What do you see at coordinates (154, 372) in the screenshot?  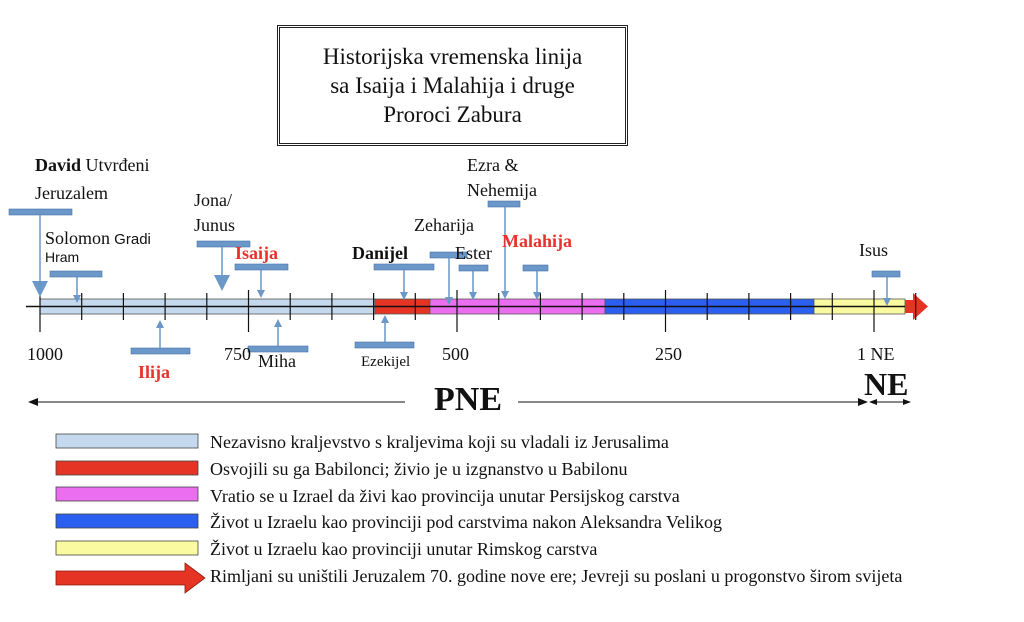 I see `label-ilija: Ilija` at bounding box center [154, 372].